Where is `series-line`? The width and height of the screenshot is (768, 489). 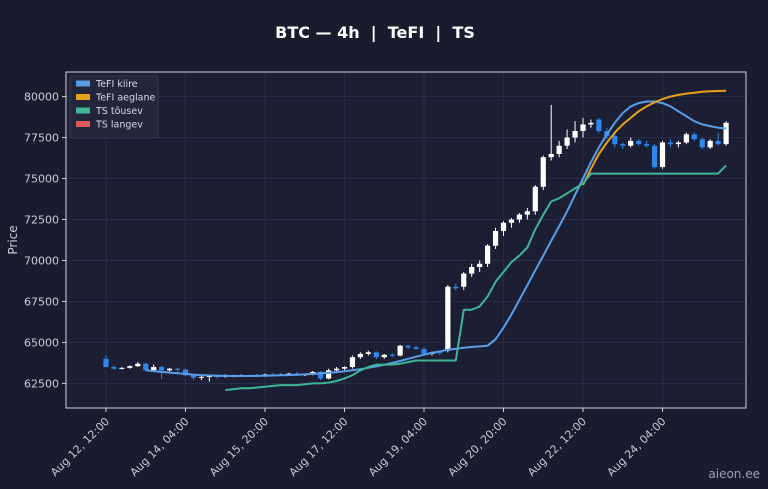 series-line is located at coordinates (654, 137).